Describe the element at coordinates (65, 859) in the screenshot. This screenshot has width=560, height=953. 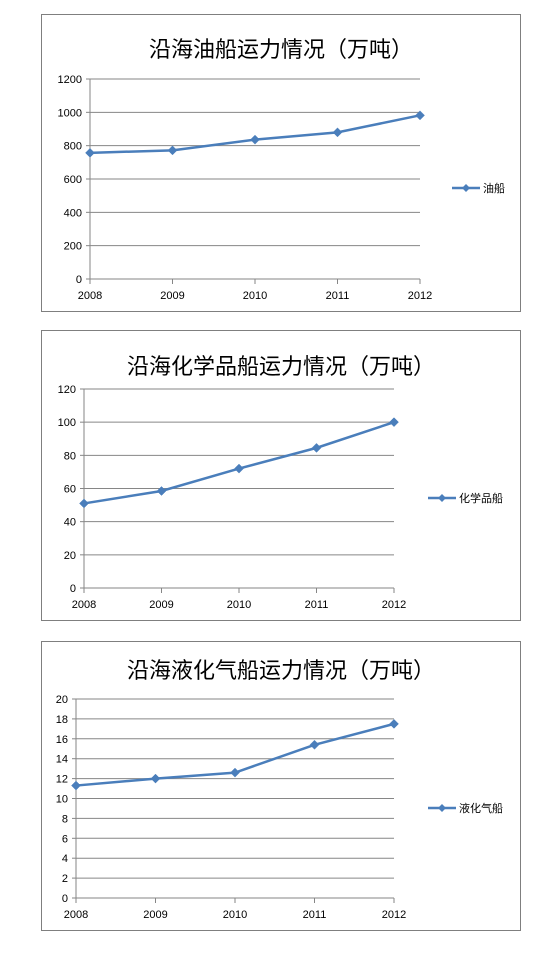
I see `chart-2-y-tick-label: 4` at that location.